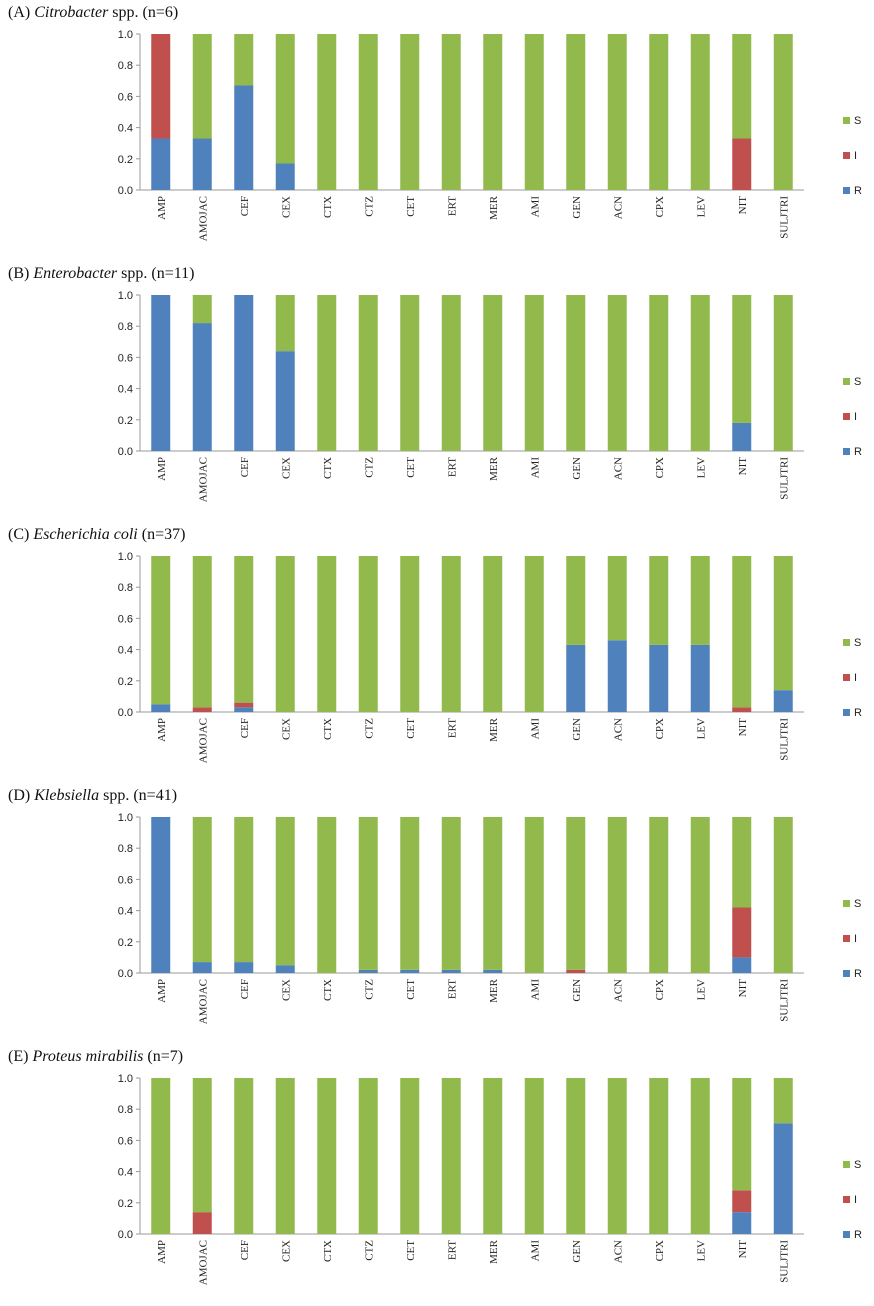 Image resolution: width=874 pixels, height=1306 pixels. I want to click on organism-name: Enterobacter, so click(75, 273).